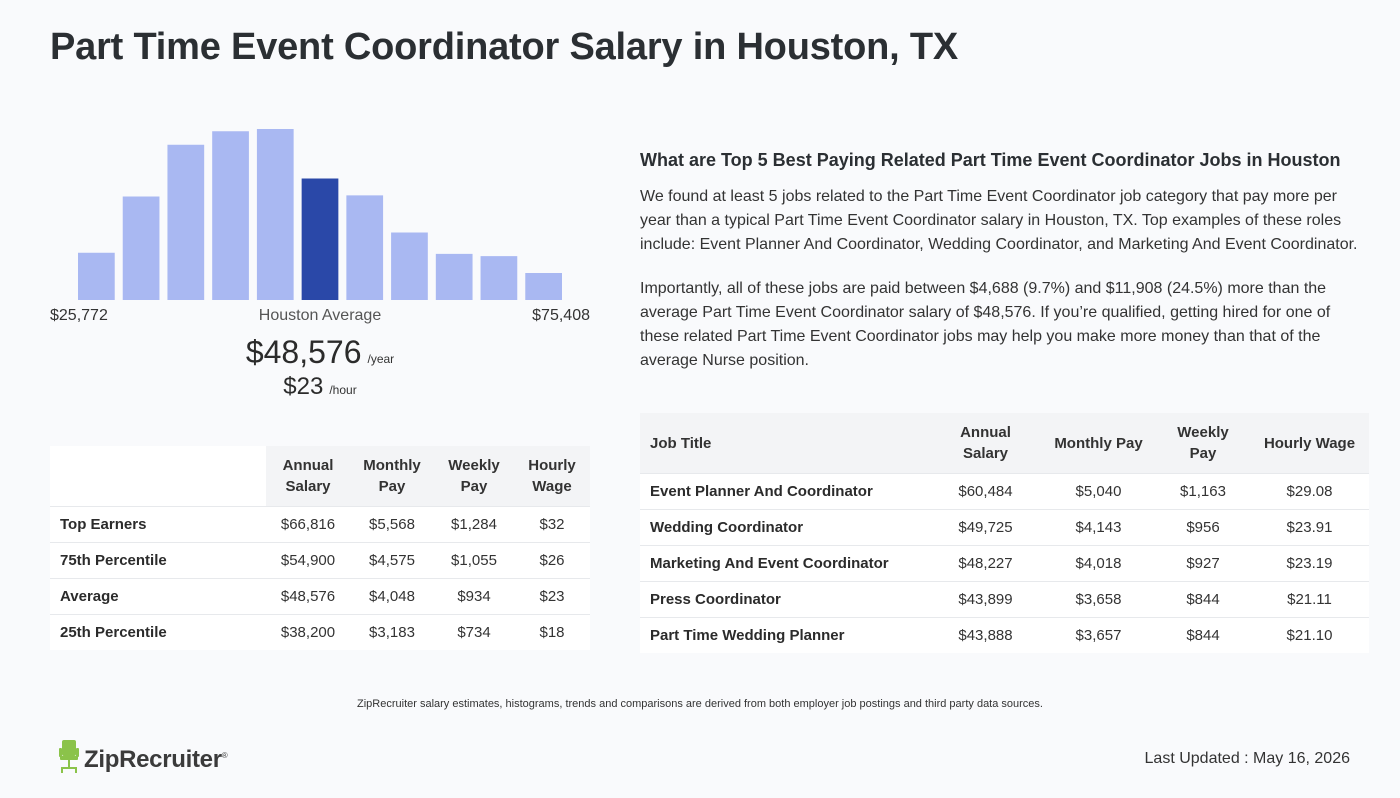 Image resolution: width=1400 pixels, height=798 pixels. Describe the element at coordinates (320, 315) in the screenshot. I see `histogram-center-label: Houston Average` at that location.